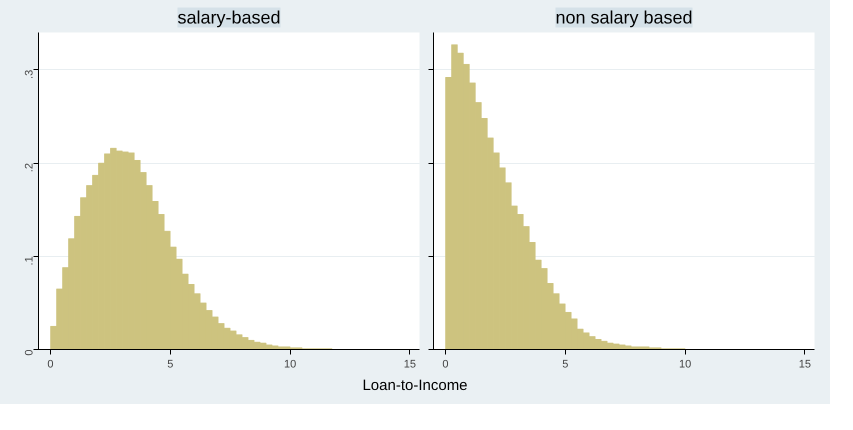 This screenshot has width=853, height=430. Describe the element at coordinates (229, 18) in the screenshot. I see `chart-title: salary-based` at that location.